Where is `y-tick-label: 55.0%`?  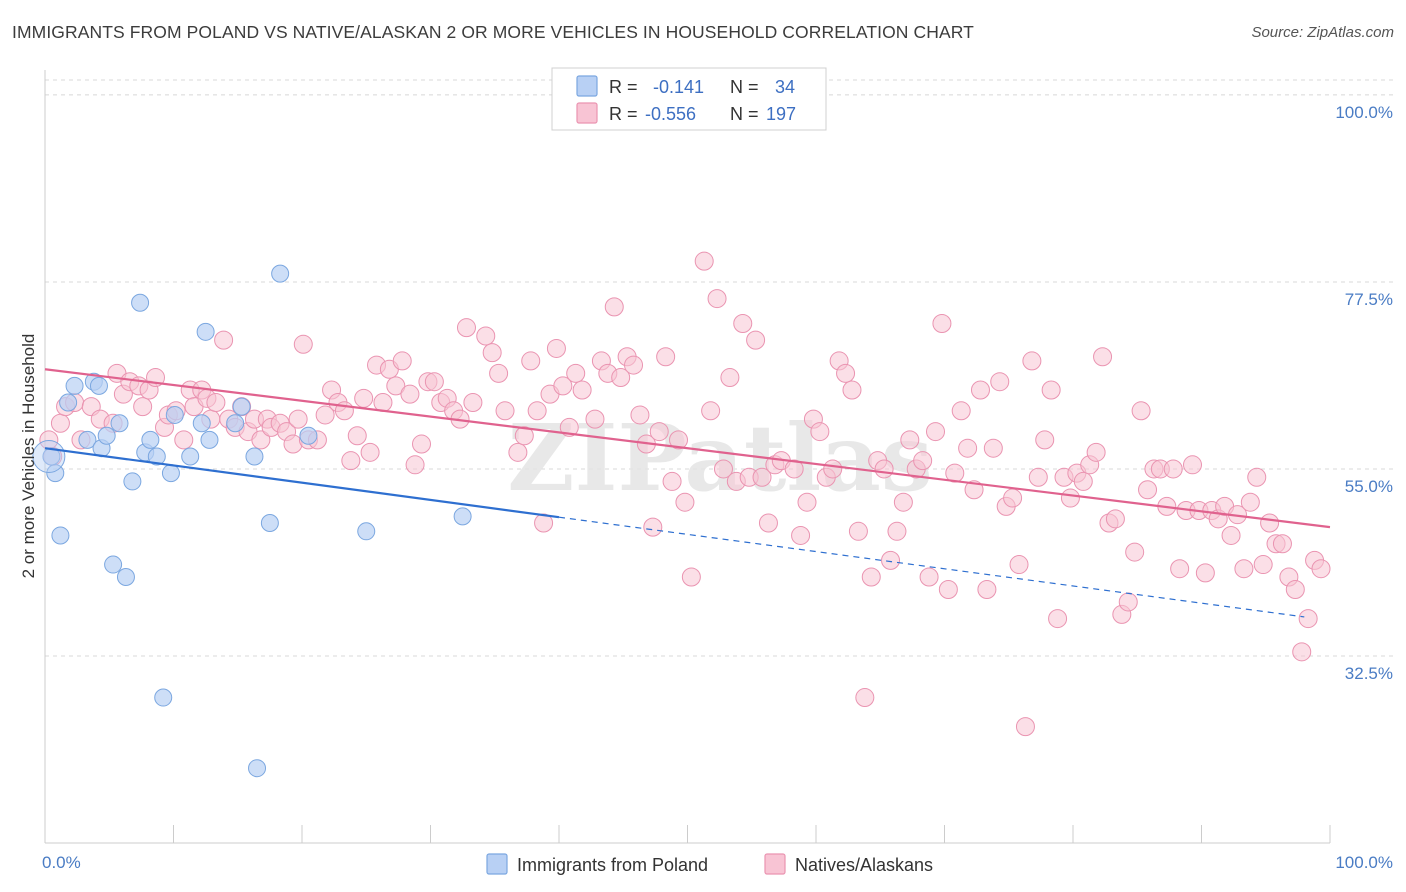 y-tick-label: 55.0% is located at coordinates (1369, 486).